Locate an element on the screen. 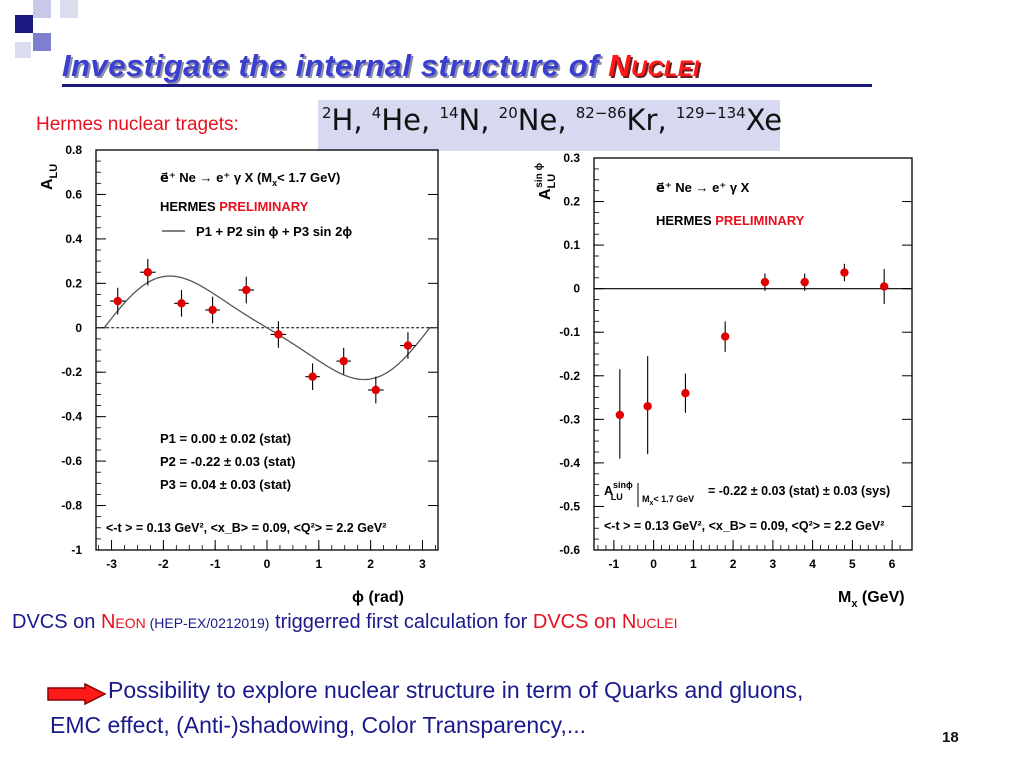 The height and width of the screenshot is (768, 1024). legend-hermes: HERMES PRELIMINARY is located at coordinates (234, 206).